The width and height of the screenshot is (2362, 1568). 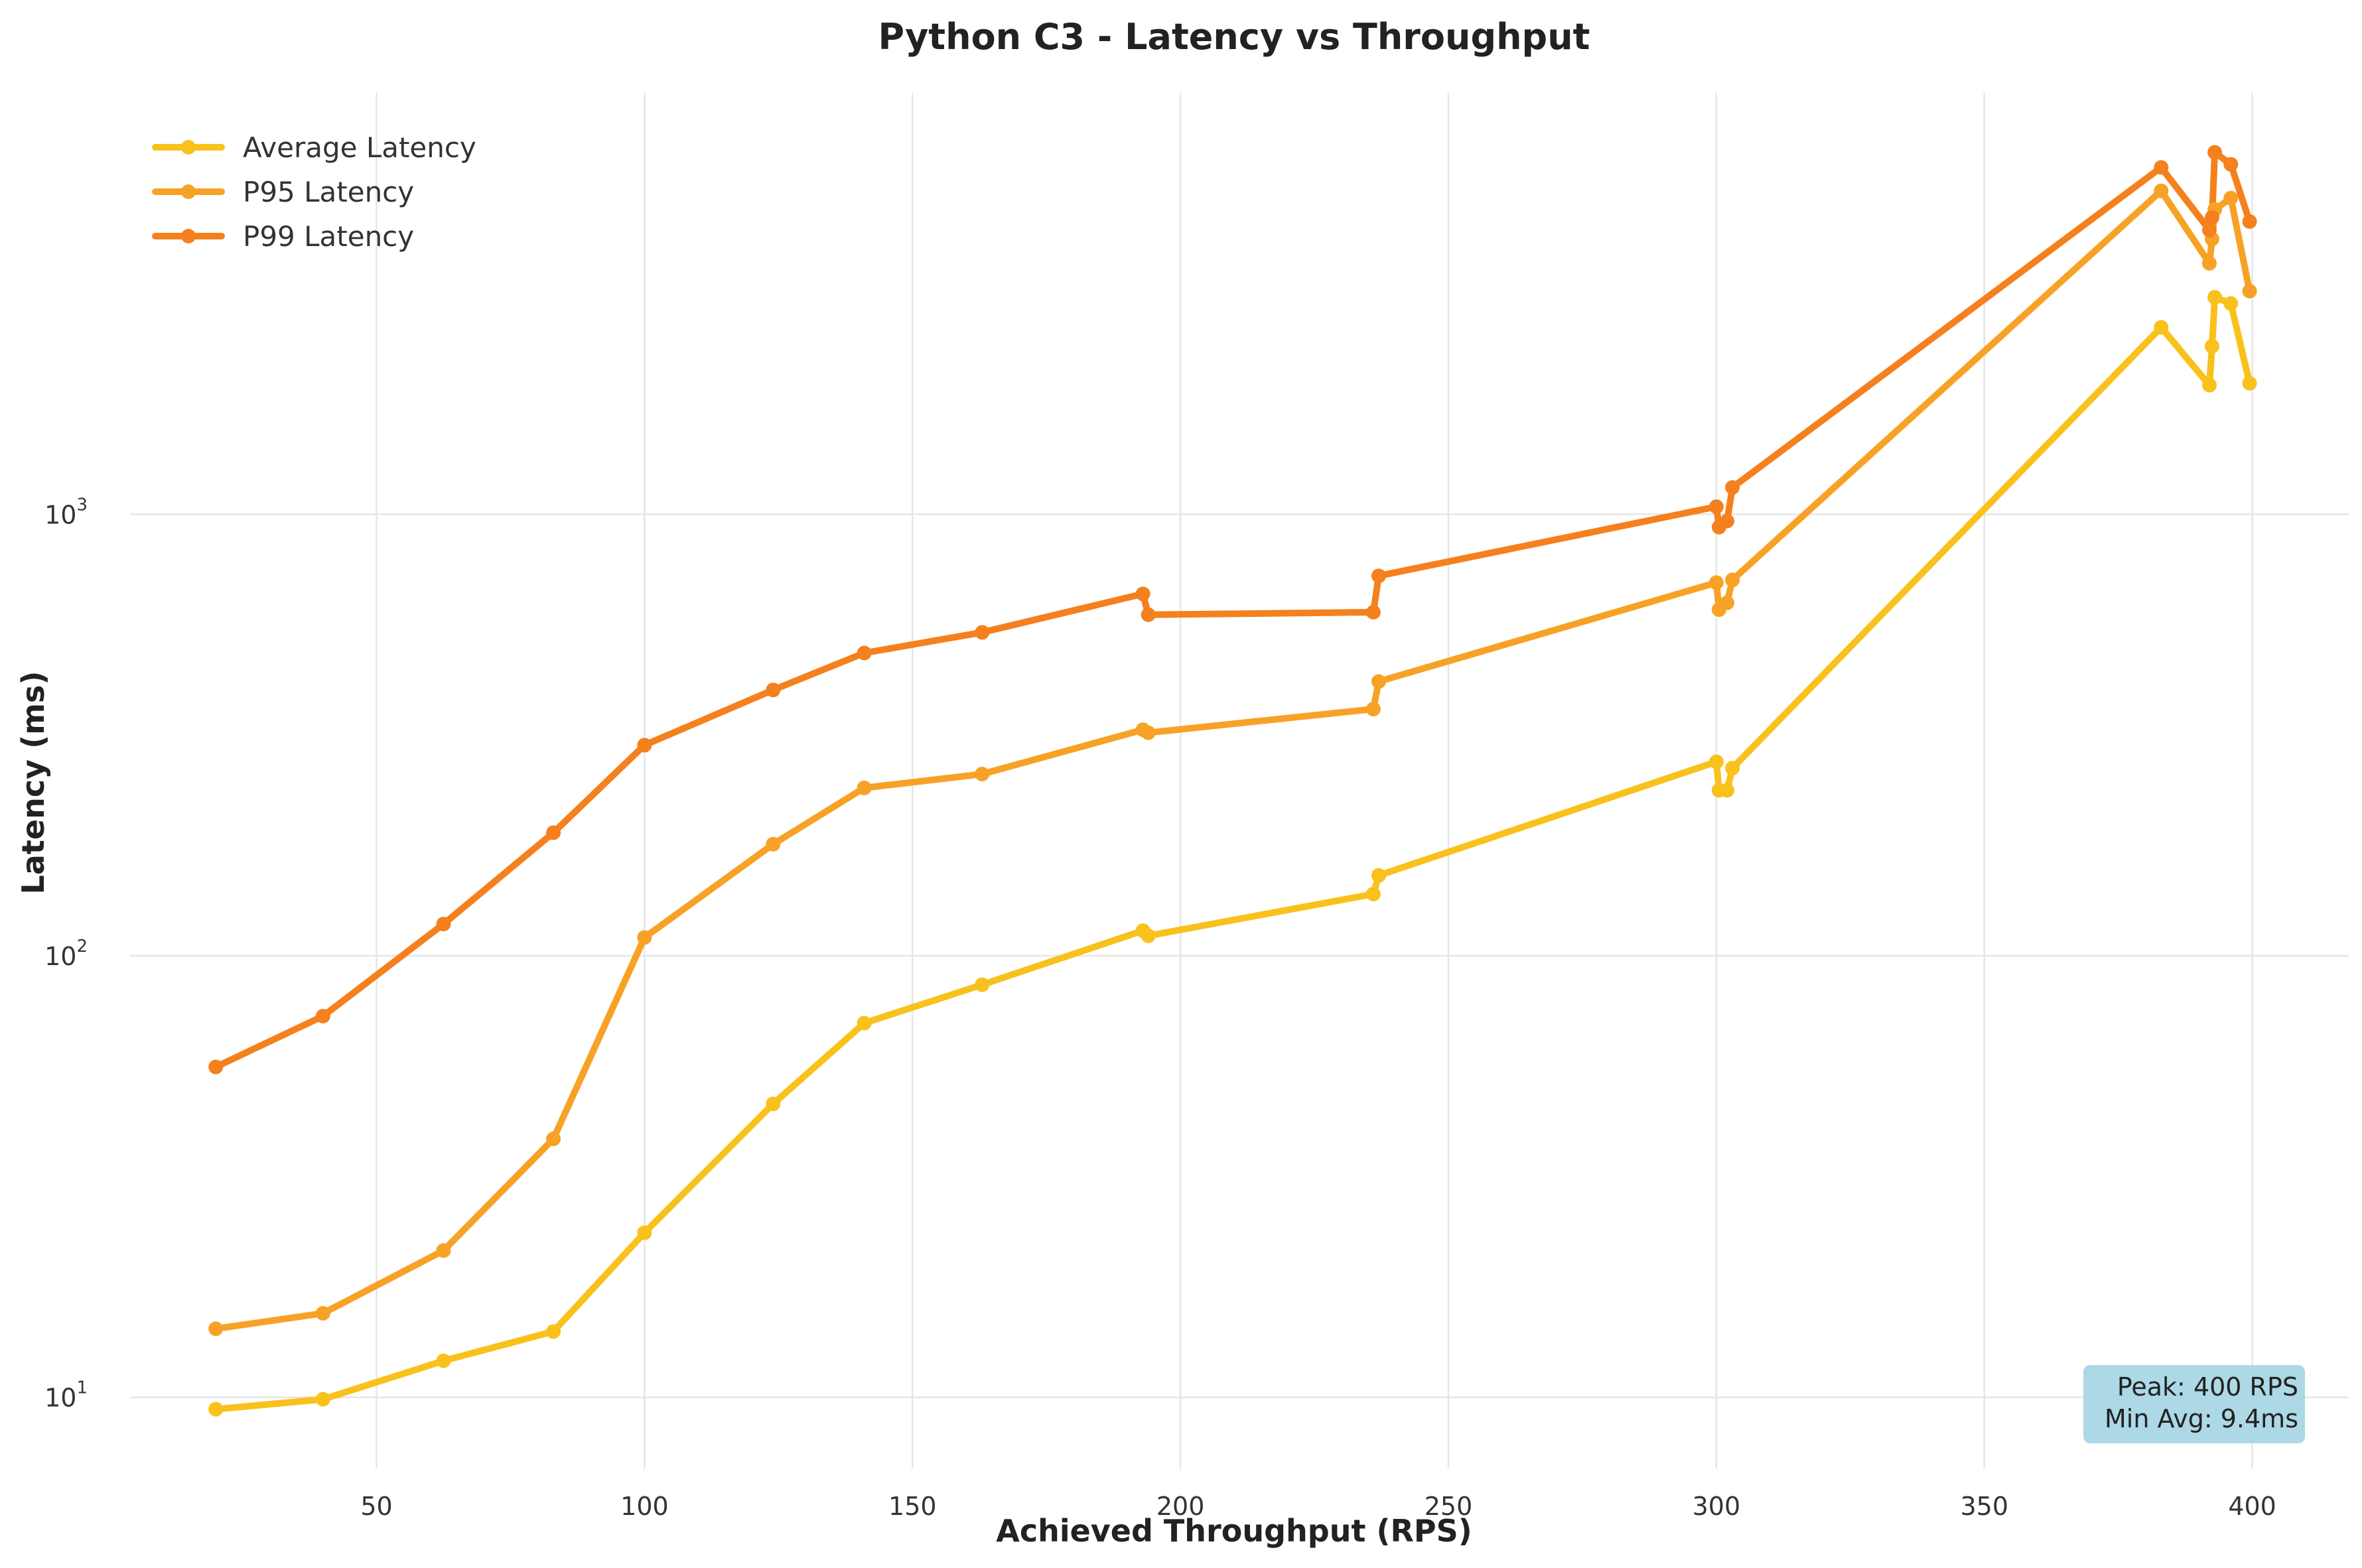 What do you see at coordinates (33, 783) in the screenshot?
I see `y-axis-label: Latency (ms)` at bounding box center [33, 783].